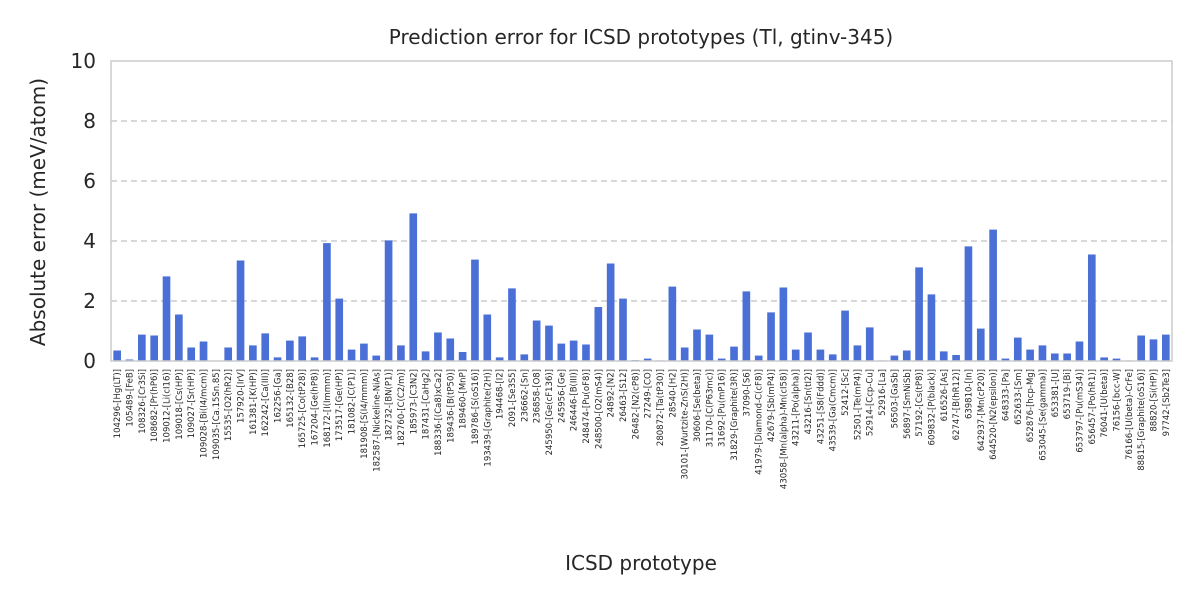  Describe the element at coordinates (402, 407) in the screenshot. I see `x-tick-label: 182760-[C(C2/m)]` at that location.